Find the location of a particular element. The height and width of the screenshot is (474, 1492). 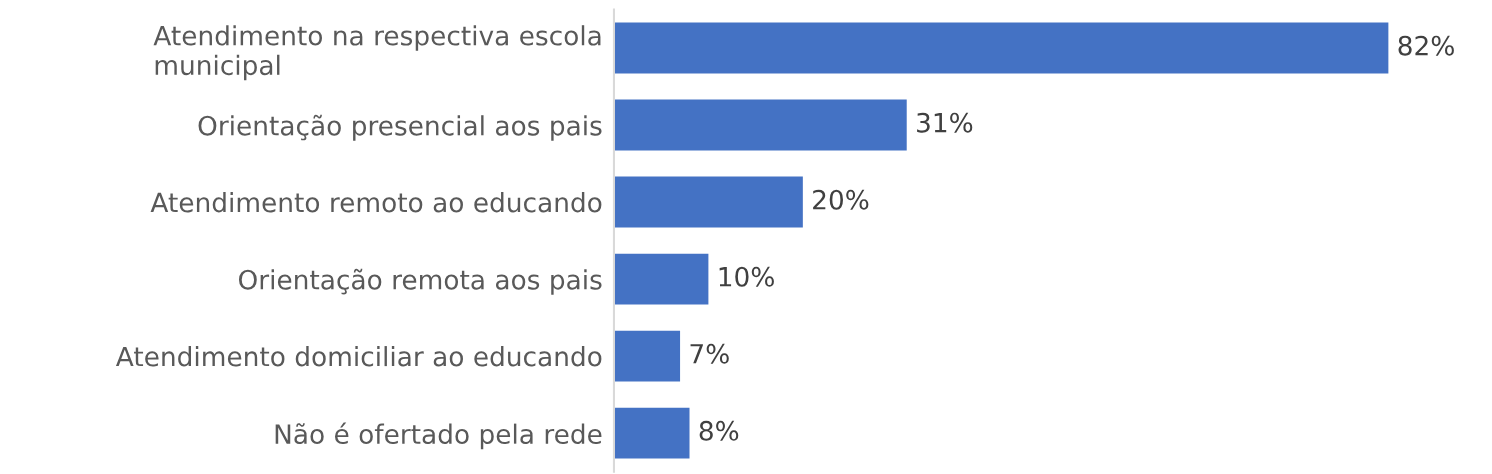

data-label: 31% is located at coordinates (945, 122).